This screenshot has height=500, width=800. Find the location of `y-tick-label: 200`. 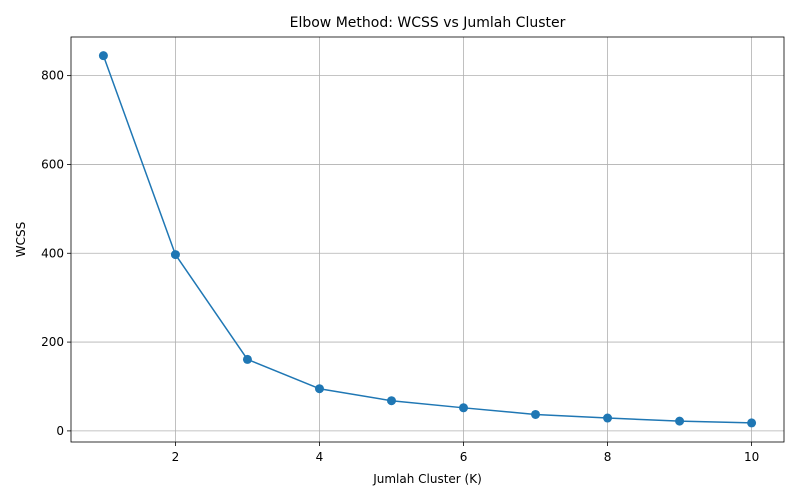

y-tick-label: 200 is located at coordinates (52, 342).